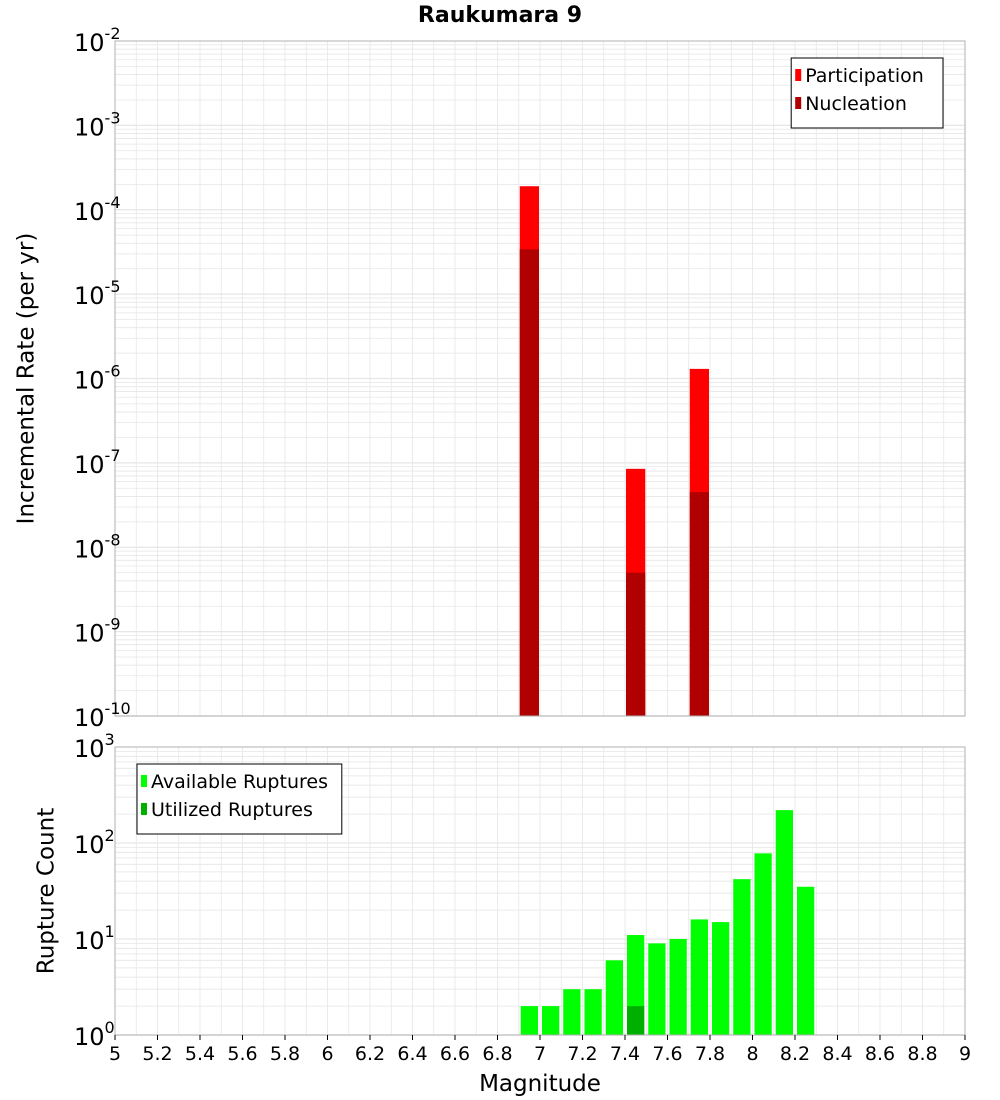 The width and height of the screenshot is (1000, 1100). What do you see at coordinates (412, 1054) in the screenshot?
I see `x-tick-label: 6.4` at bounding box center [412, 1054].